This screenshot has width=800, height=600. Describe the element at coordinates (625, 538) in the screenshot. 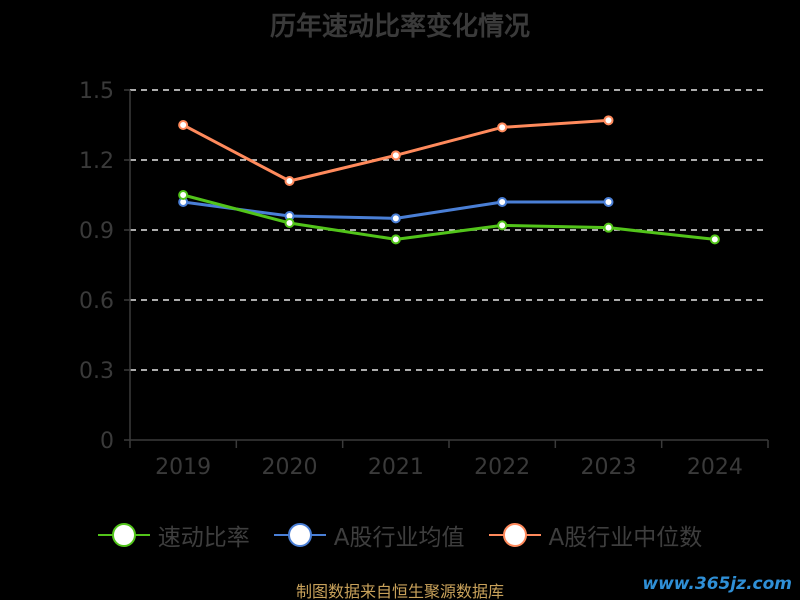

I see `legend-label-industry-median: A股行业中位数` at that location.